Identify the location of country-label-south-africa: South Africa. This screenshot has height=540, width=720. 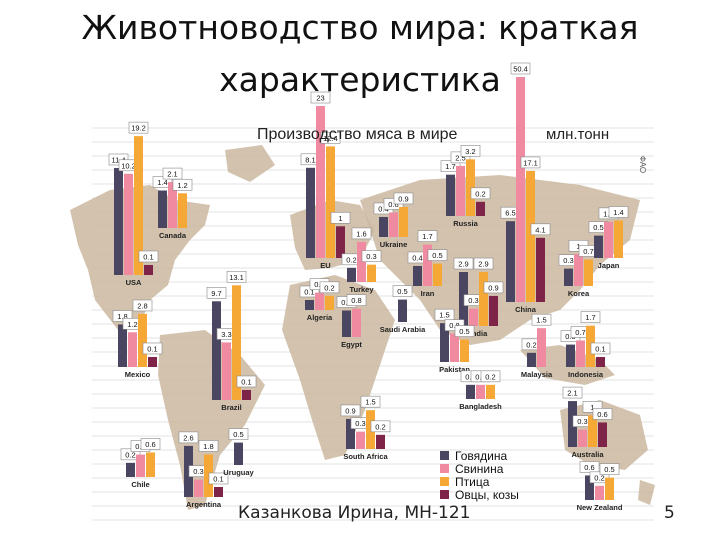
(365, 456).